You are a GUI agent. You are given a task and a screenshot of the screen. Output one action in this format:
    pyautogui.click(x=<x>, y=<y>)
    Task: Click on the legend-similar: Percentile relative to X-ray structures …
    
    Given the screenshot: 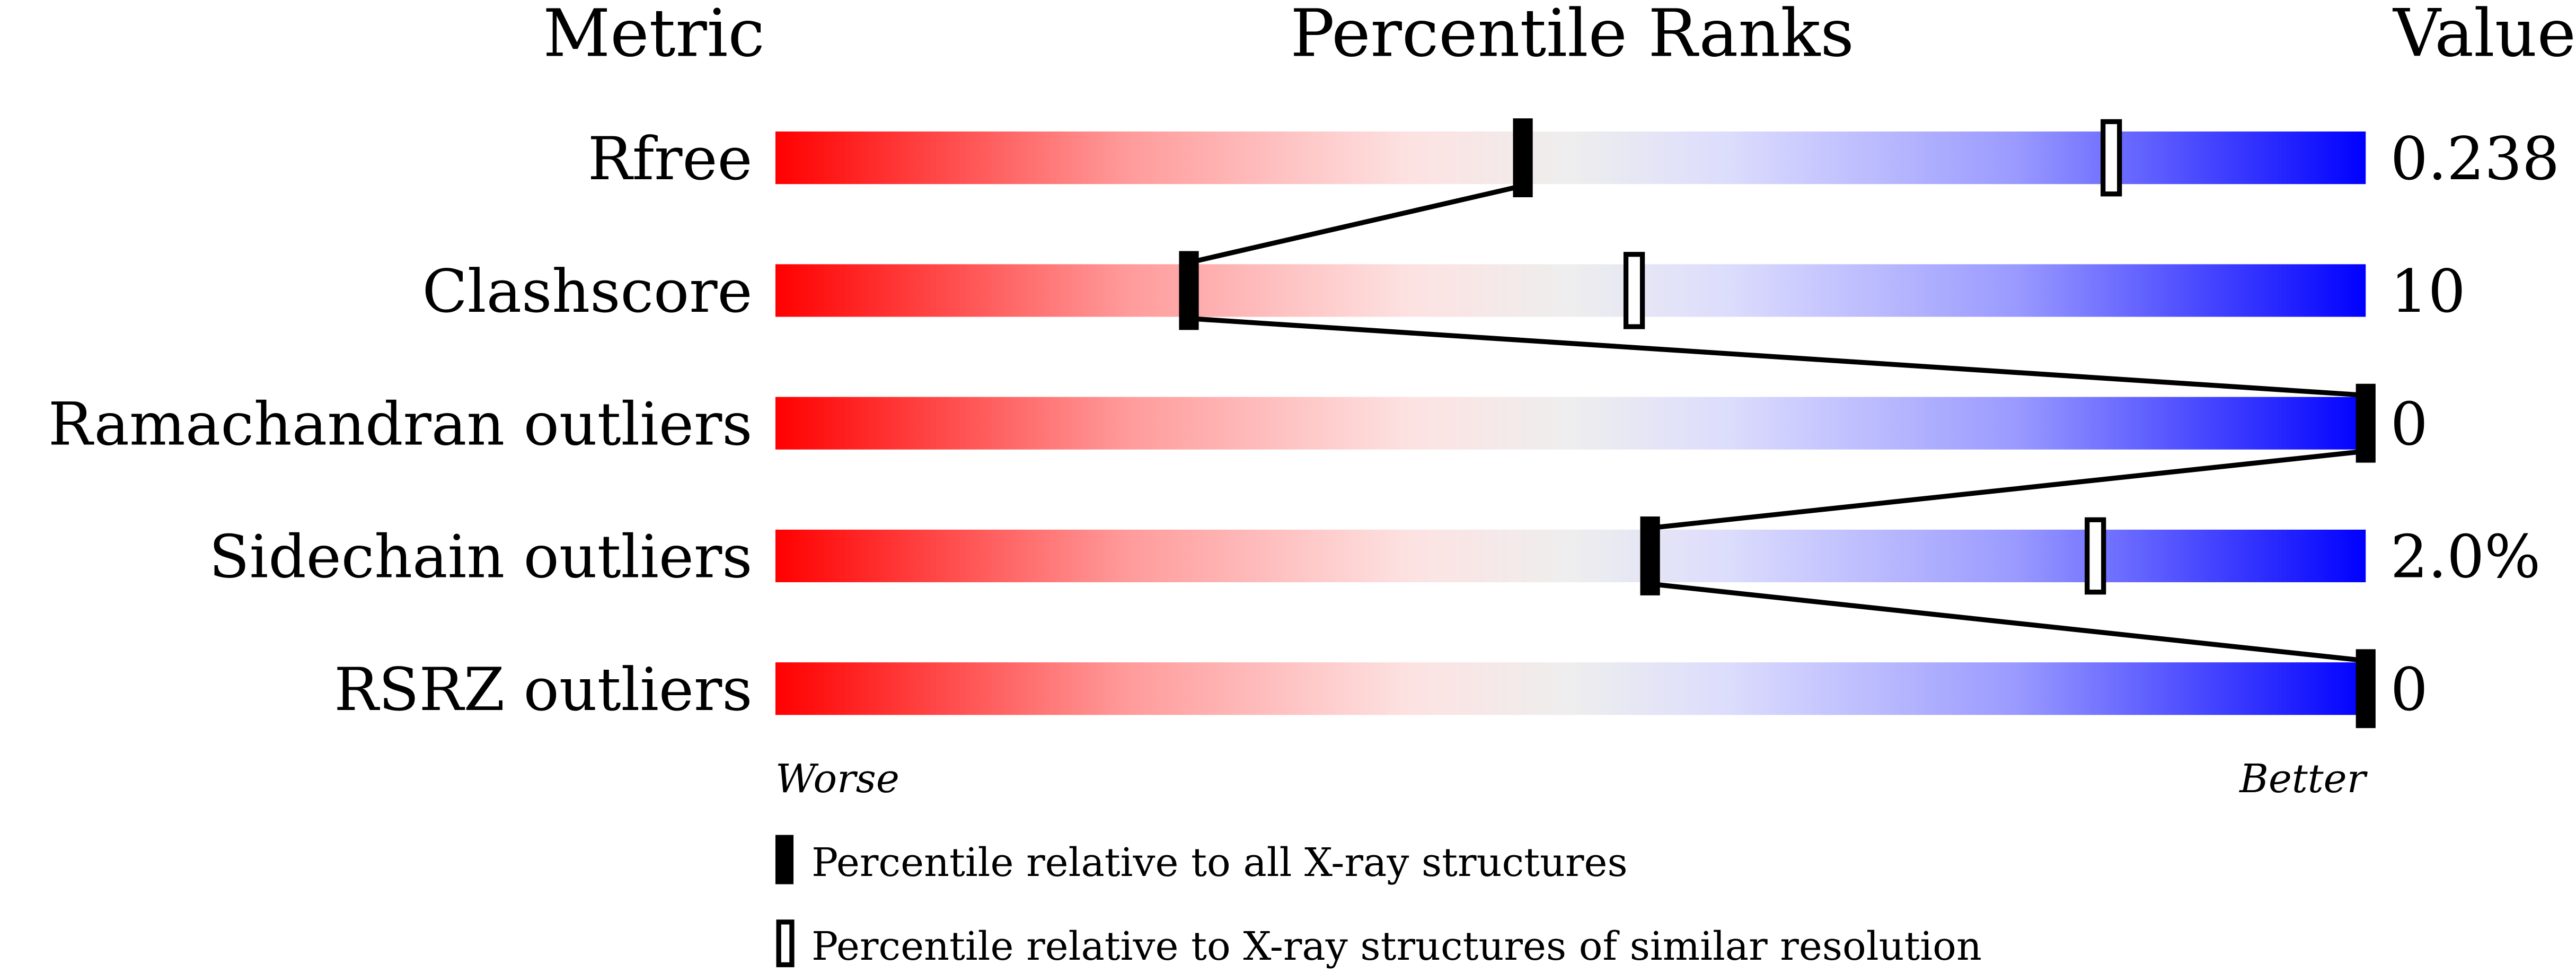 What is the action you would take?
    pyautogui.click(x=1396, y=946)
    